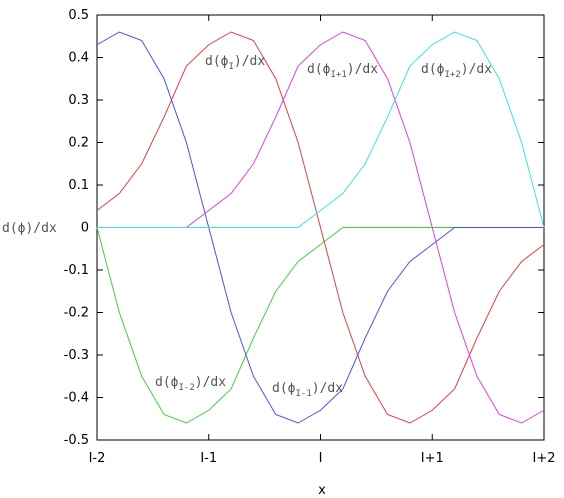  What do you see at coordinates (186, 388) in the screenshot?
I see `annotation-subscript: I-2` at bounding box center [186, 388].